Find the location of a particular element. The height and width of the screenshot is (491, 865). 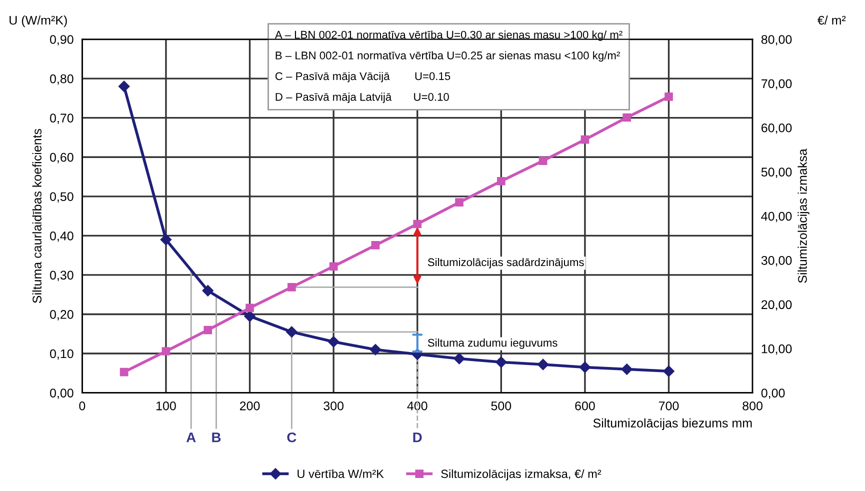

ref-line-label: B is located at coordinates (216, 437).